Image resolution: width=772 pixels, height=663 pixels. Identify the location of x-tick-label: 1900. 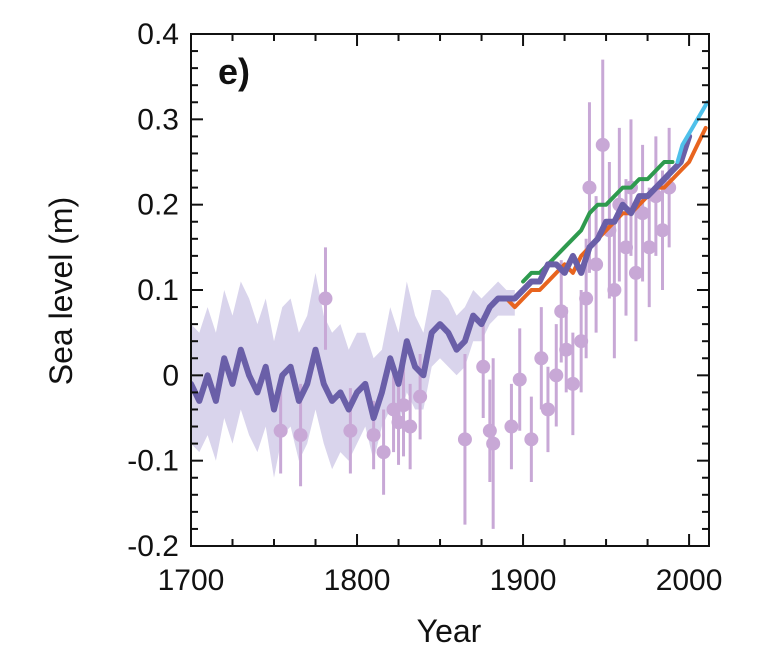
(523, 580).